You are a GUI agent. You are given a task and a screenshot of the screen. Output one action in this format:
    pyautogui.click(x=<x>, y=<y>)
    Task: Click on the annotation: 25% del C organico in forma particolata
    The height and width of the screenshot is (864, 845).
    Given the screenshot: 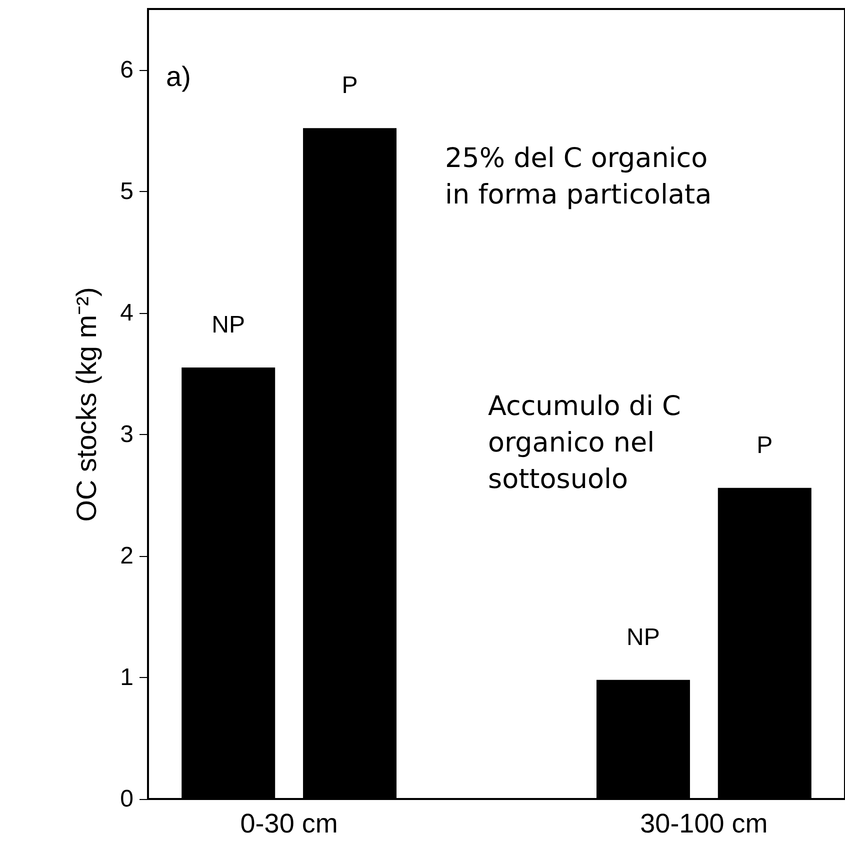 What is the action you would take?
    pyautogui.click(x=578, y=176)
    